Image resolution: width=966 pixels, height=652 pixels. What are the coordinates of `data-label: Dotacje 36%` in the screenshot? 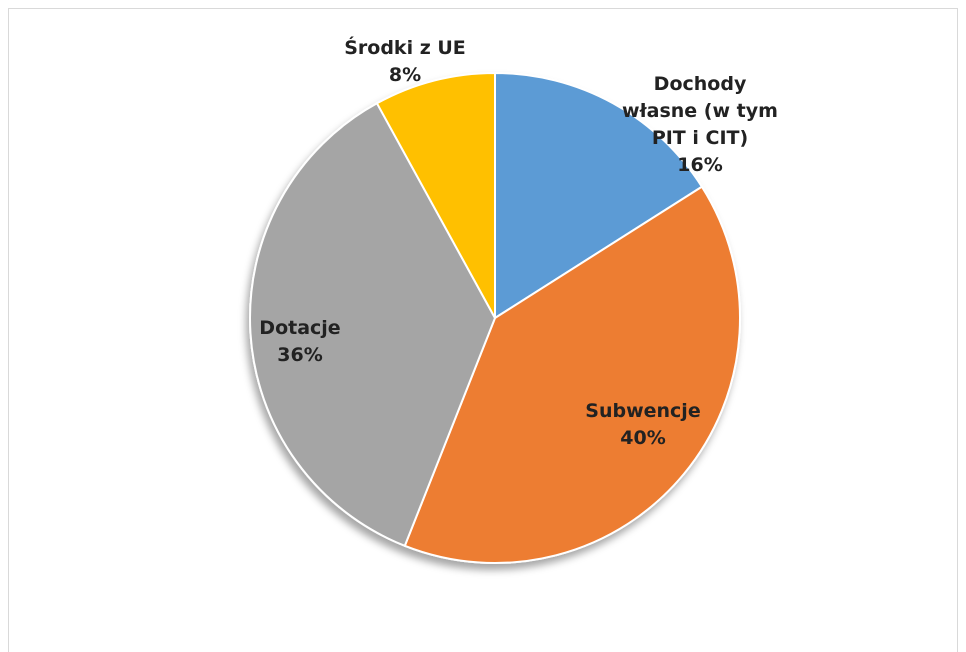 It's located at (300, 342).